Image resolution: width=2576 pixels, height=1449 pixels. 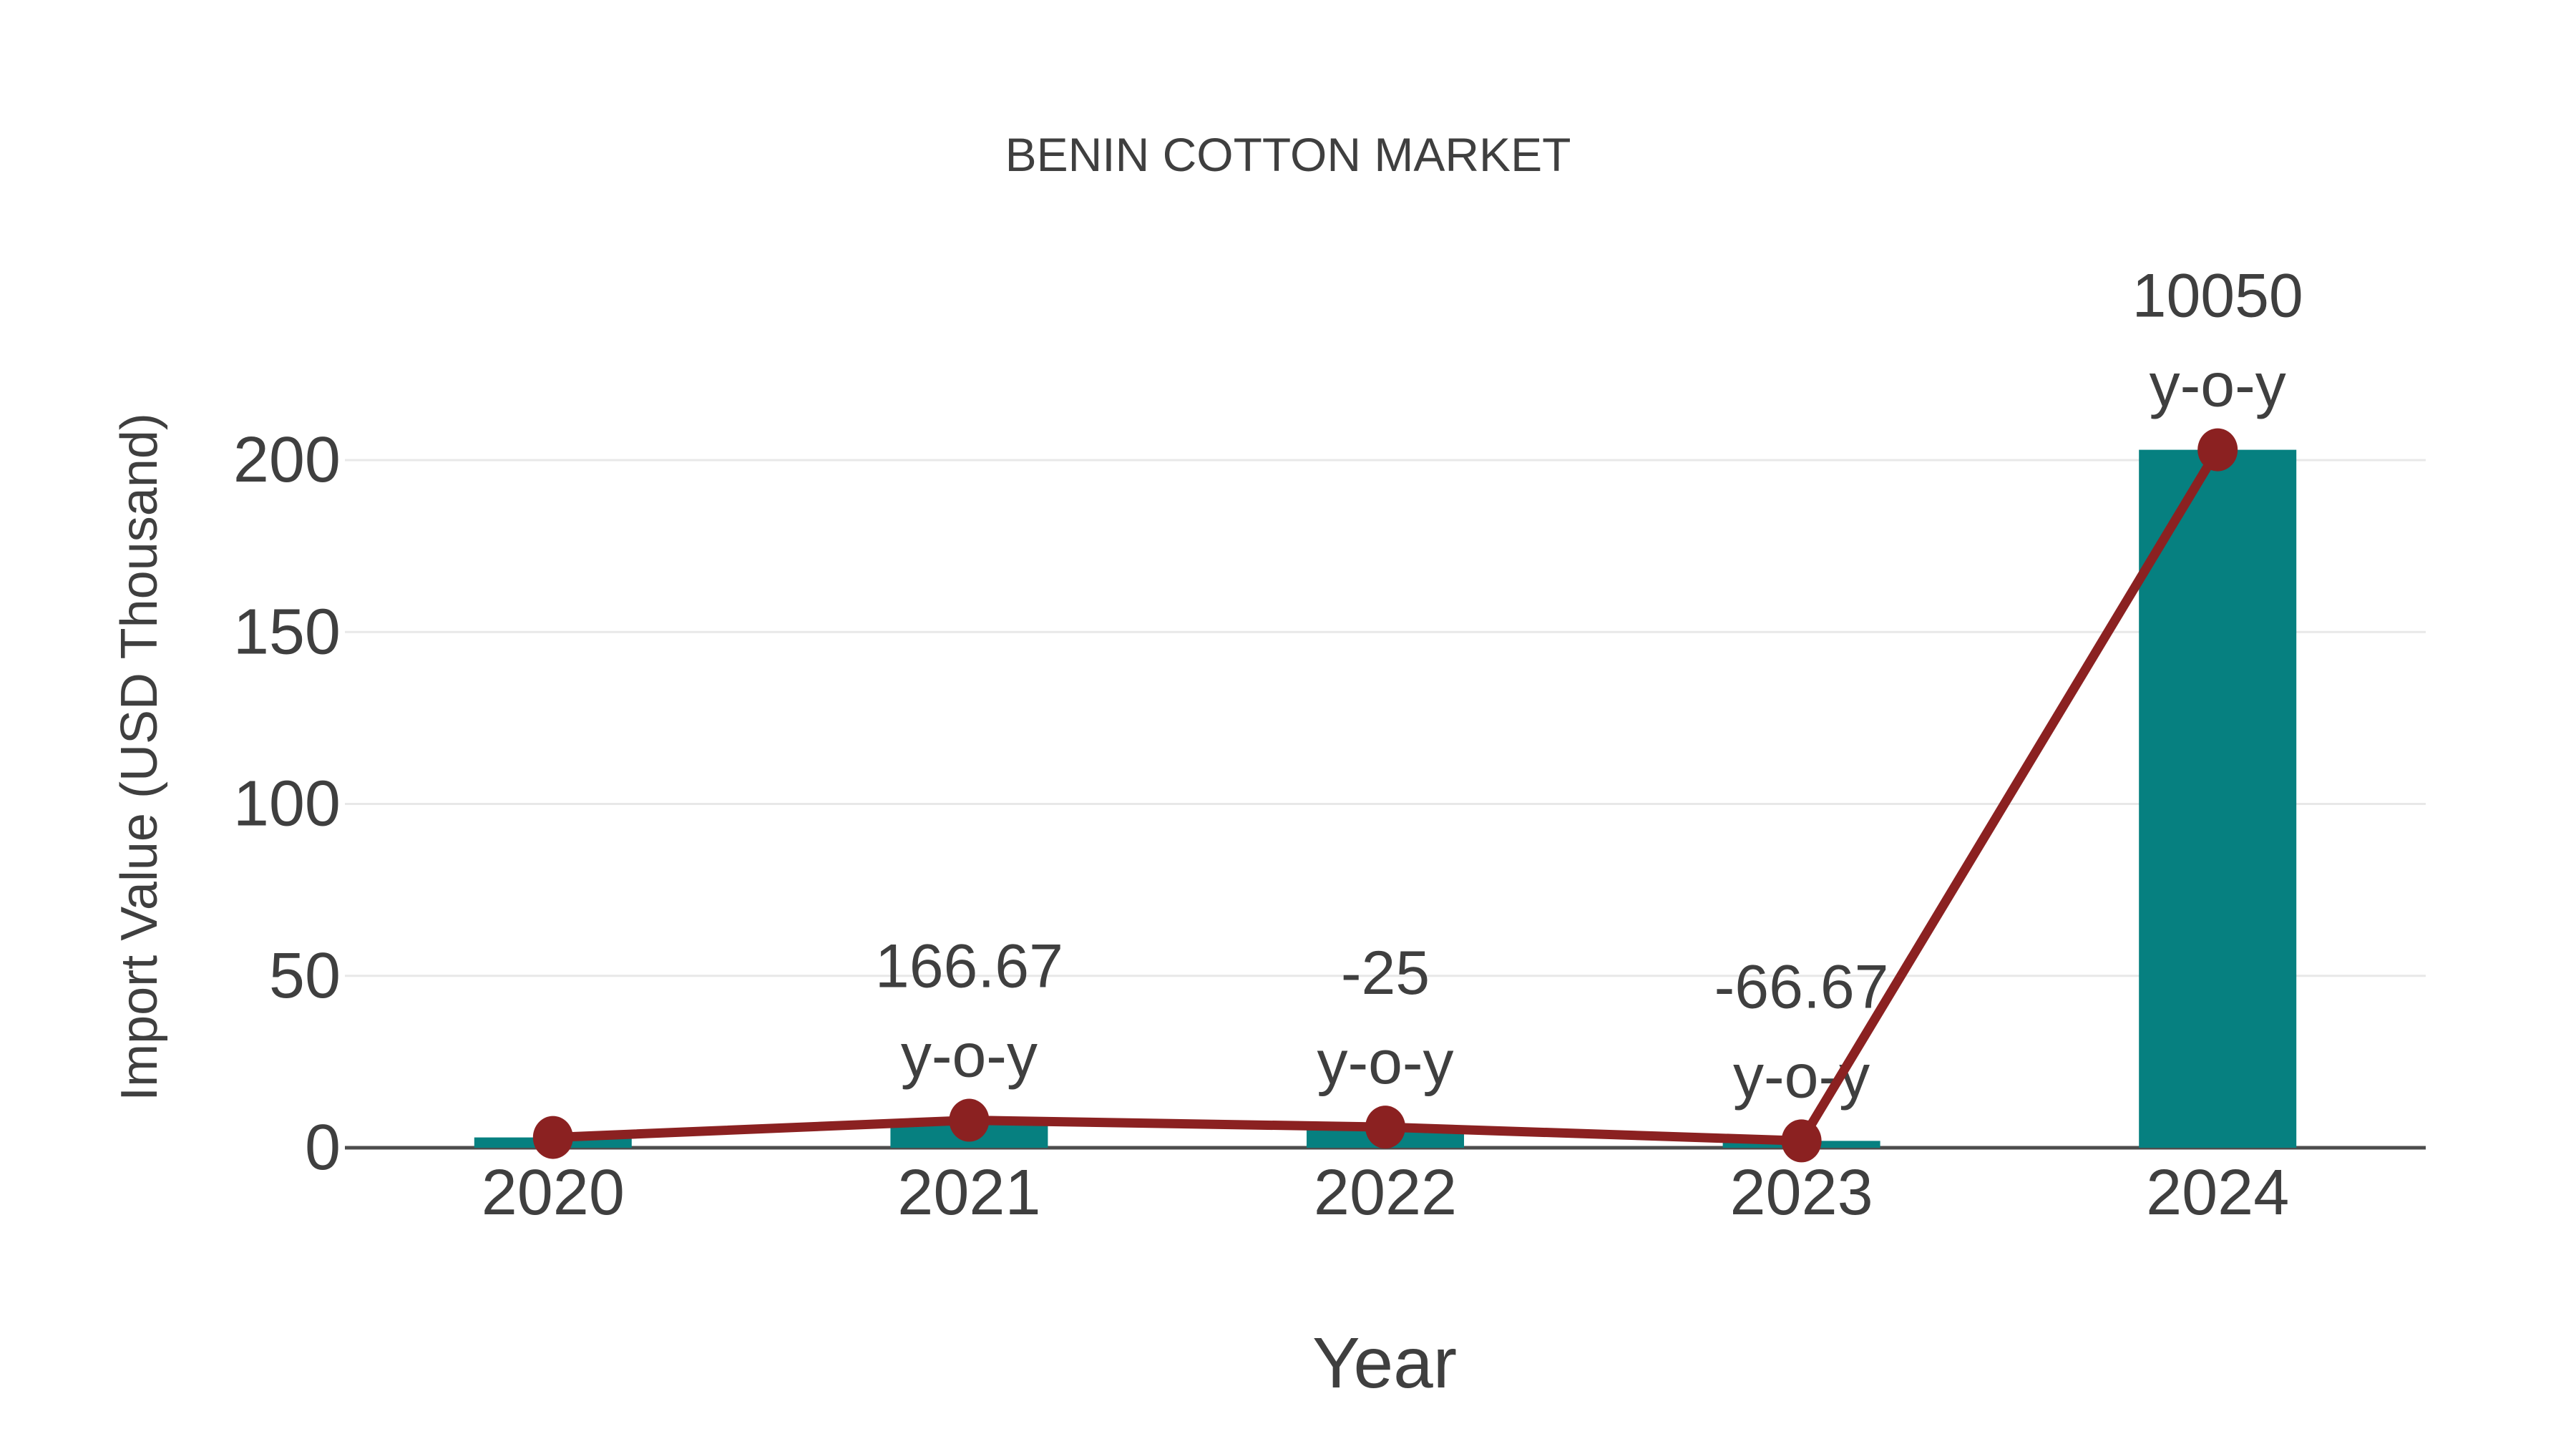 What do you see at coordinates (1385, 1062) in the screenshot?
I see `annotation-label-2022: y-o-y` at bounding box center [1385, 1062].